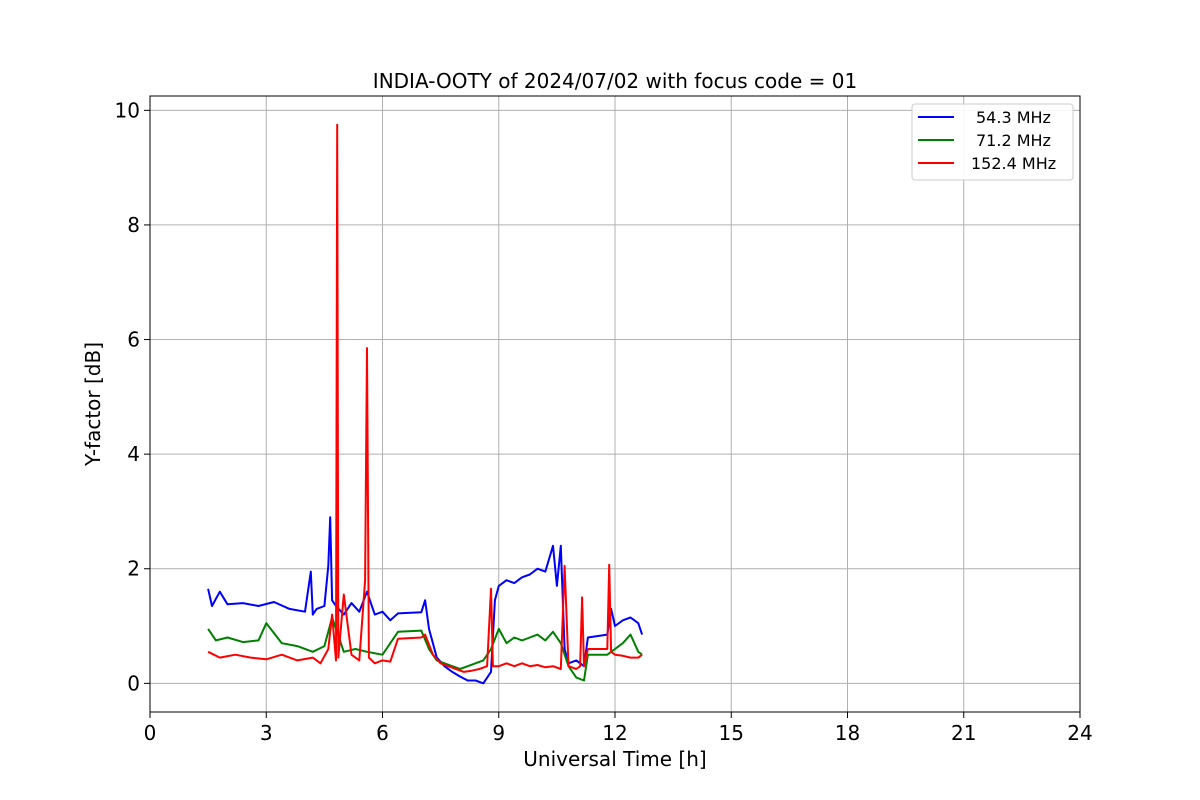  I want to click on y-tick-label: 10, so click(127, 110).